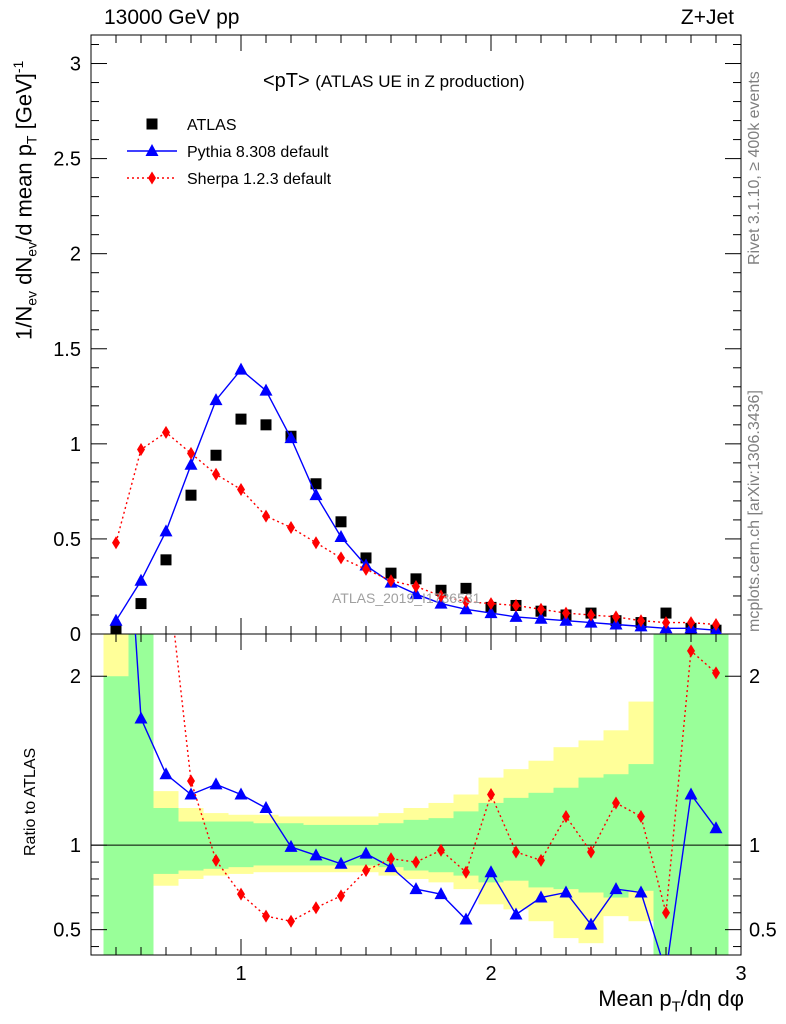  I want to click on chart-title-sub: (ATLAS UE in Z production), so click(420, 81).